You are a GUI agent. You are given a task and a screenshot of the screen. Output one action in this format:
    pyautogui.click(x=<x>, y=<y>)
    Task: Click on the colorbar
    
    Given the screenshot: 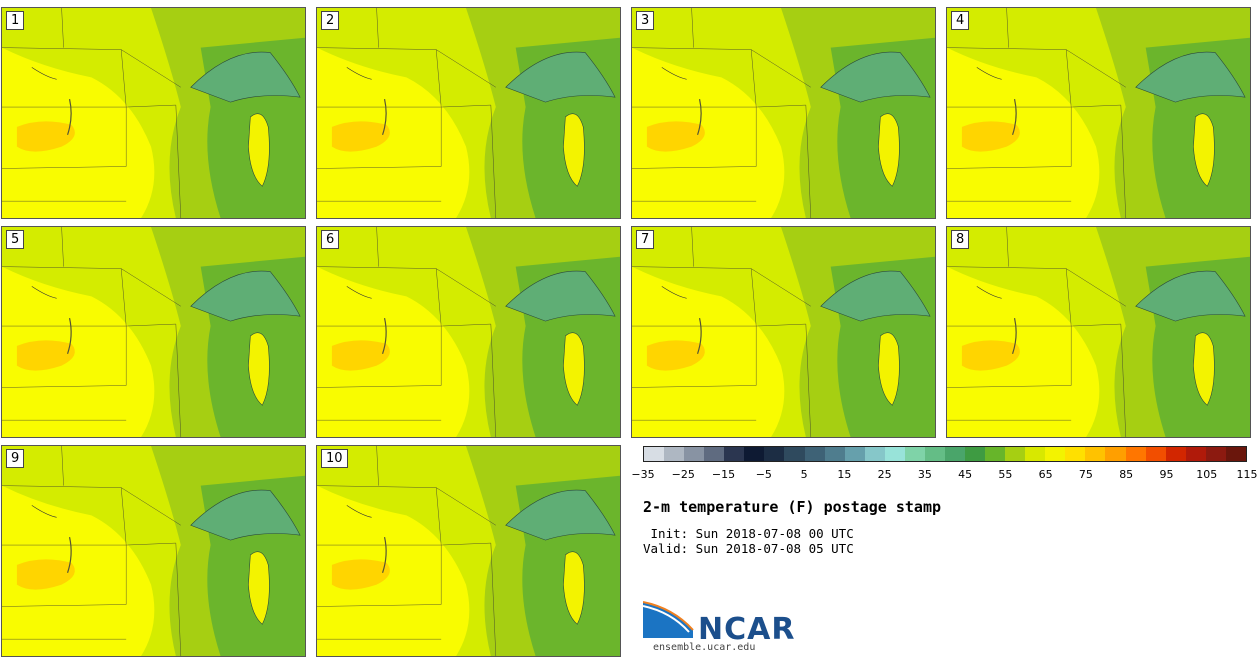 What is the action you would take?
    pyautogui.click(x=945, y=454)
    